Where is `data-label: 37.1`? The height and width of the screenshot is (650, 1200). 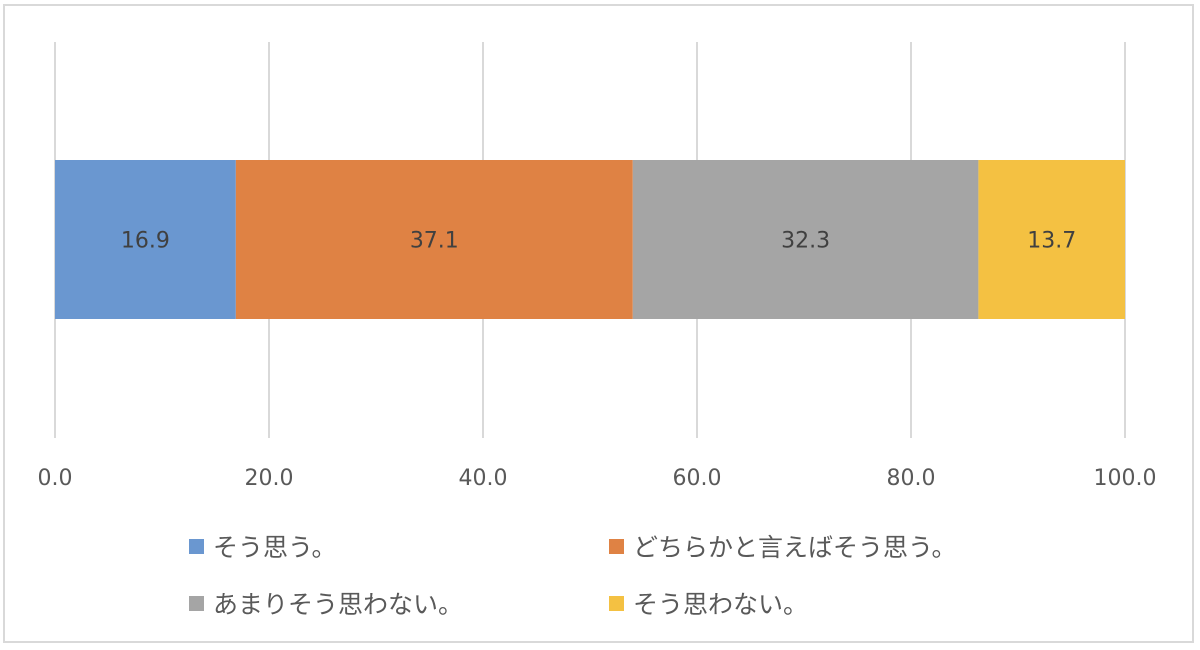
data-label: 37.1 is located at coordinates (434, 241).